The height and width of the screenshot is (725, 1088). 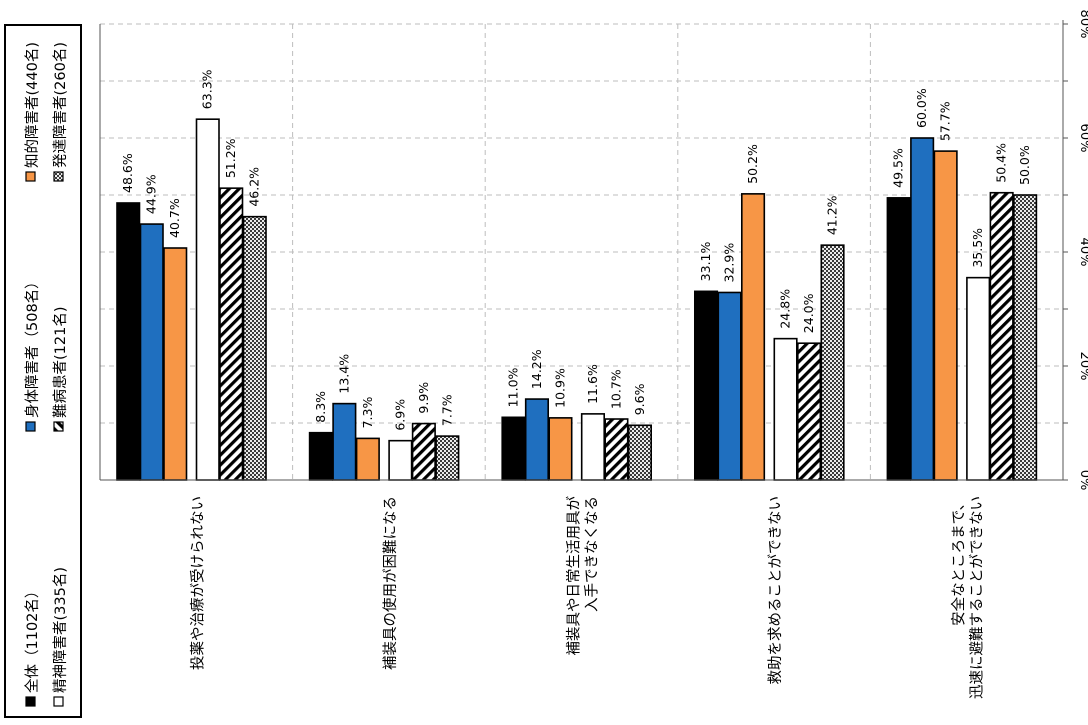 What do you see at coordinates (1024, 165) in the screenshot?
I see `data-label: 50.0%` at bounding box center [1024, 165].